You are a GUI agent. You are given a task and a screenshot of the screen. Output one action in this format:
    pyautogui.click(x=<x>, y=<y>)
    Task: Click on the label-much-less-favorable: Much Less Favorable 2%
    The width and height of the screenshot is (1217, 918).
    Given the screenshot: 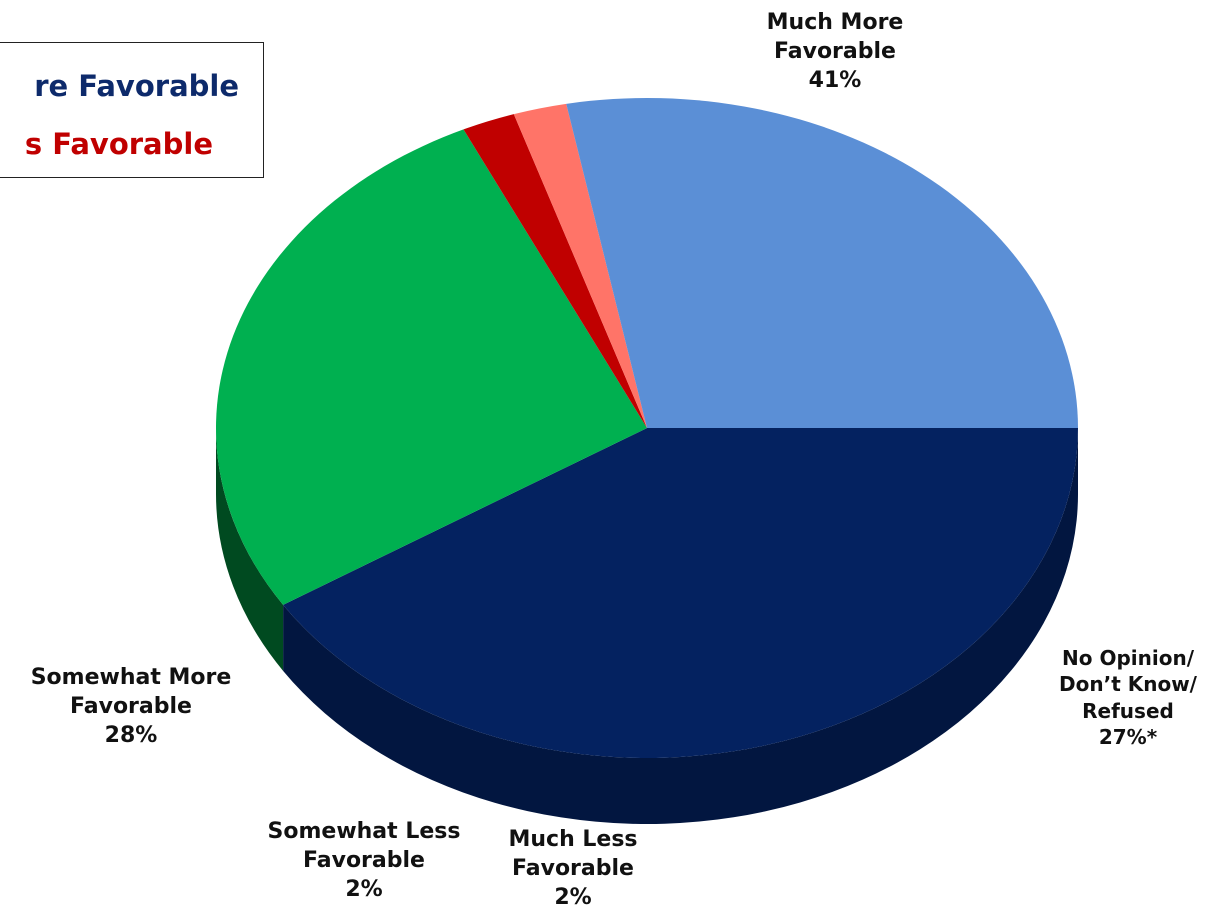 What is the action you would take?
    pyautogui.click(x=573, y=868)
    